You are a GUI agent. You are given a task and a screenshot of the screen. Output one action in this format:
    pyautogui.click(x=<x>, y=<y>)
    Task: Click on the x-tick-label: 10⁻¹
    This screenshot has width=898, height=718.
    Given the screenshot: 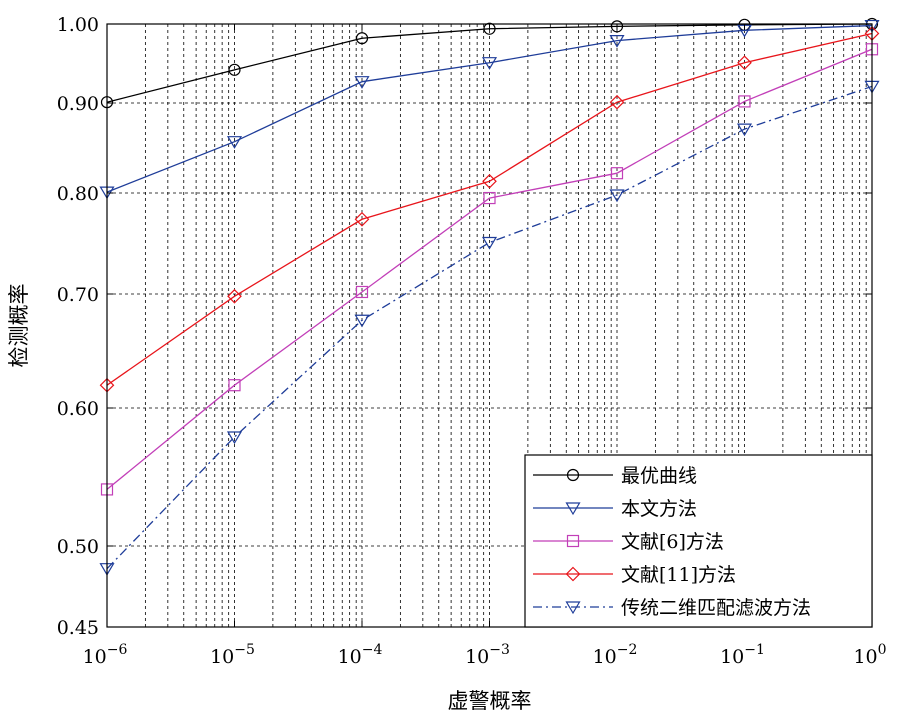 What is the action you would take?
    pyautogui.click(x=742, y=655)
    